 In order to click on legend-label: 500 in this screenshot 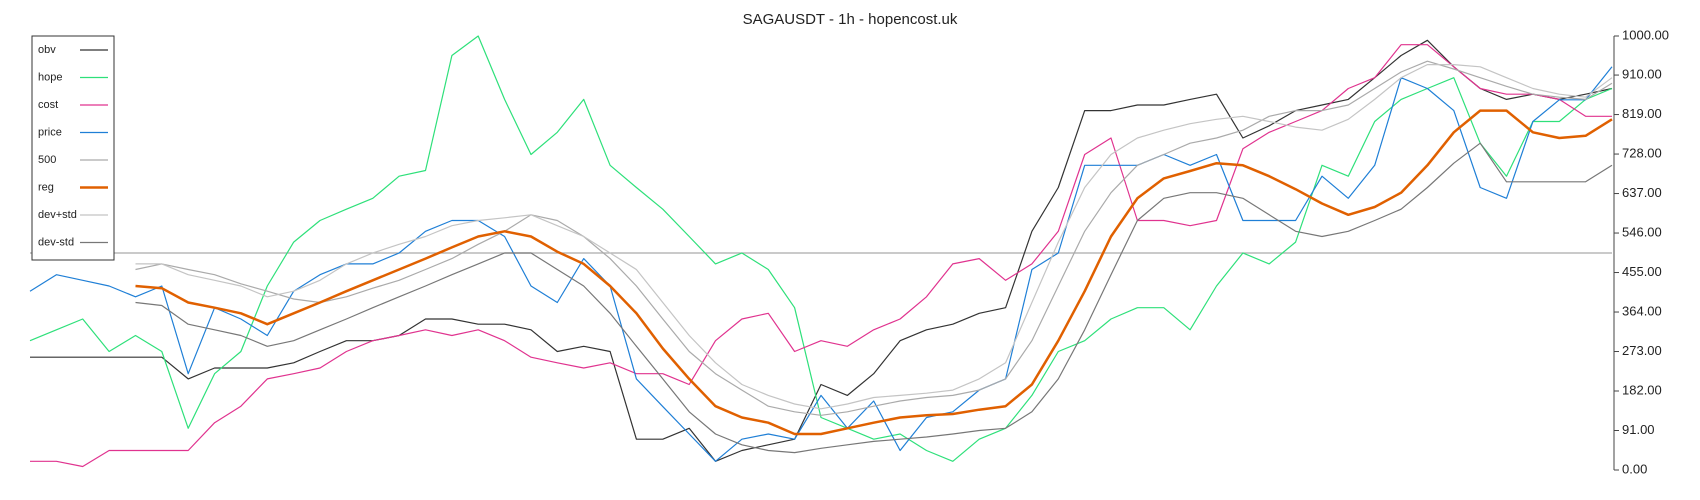, I will do `click(47, 160)`.